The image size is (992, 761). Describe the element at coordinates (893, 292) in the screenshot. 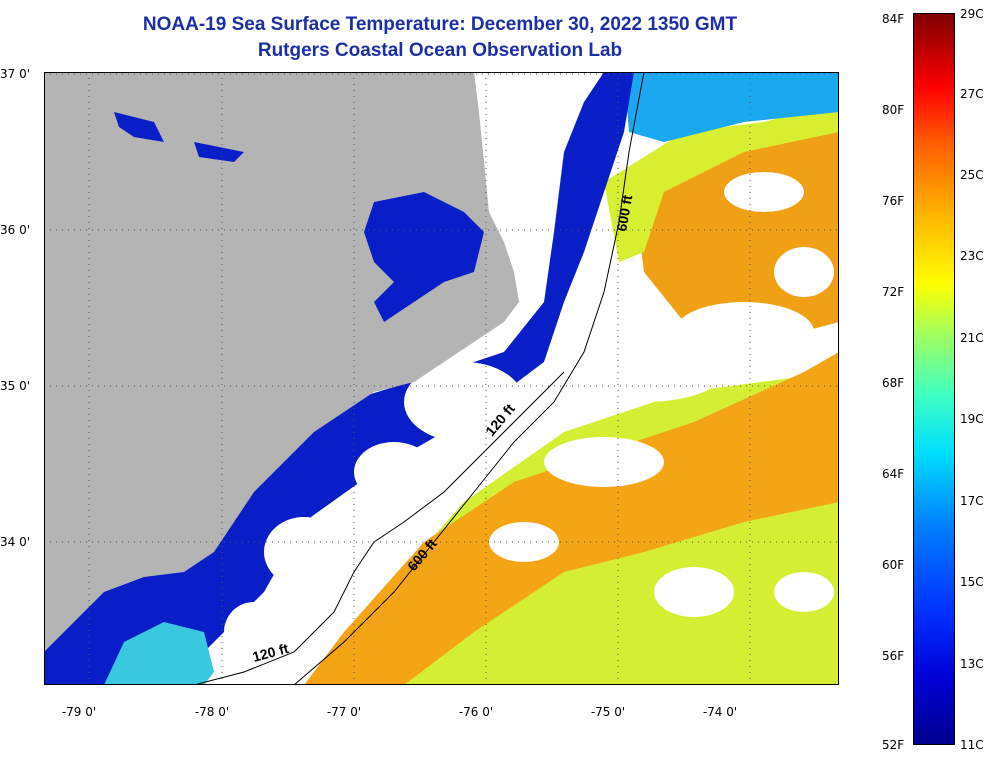

I see `colorbar-f-72: 72F` at that location.